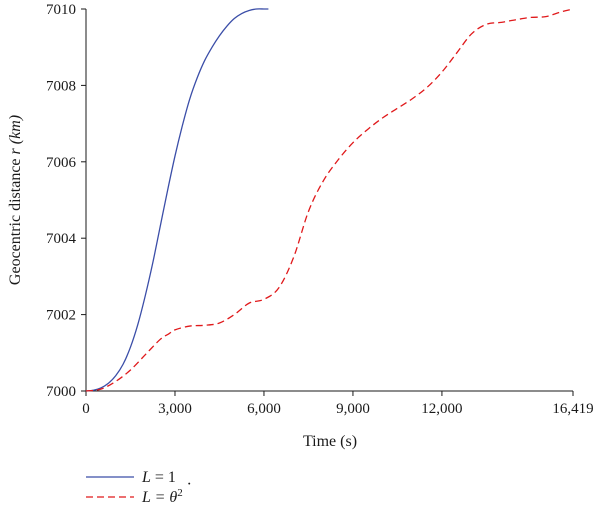 This screenshot has width=600, height=514. What do you see at coordinates (61, 239) in the screenshot?
I see `y-tick-label: 7004` at bounding box center [61, 239].